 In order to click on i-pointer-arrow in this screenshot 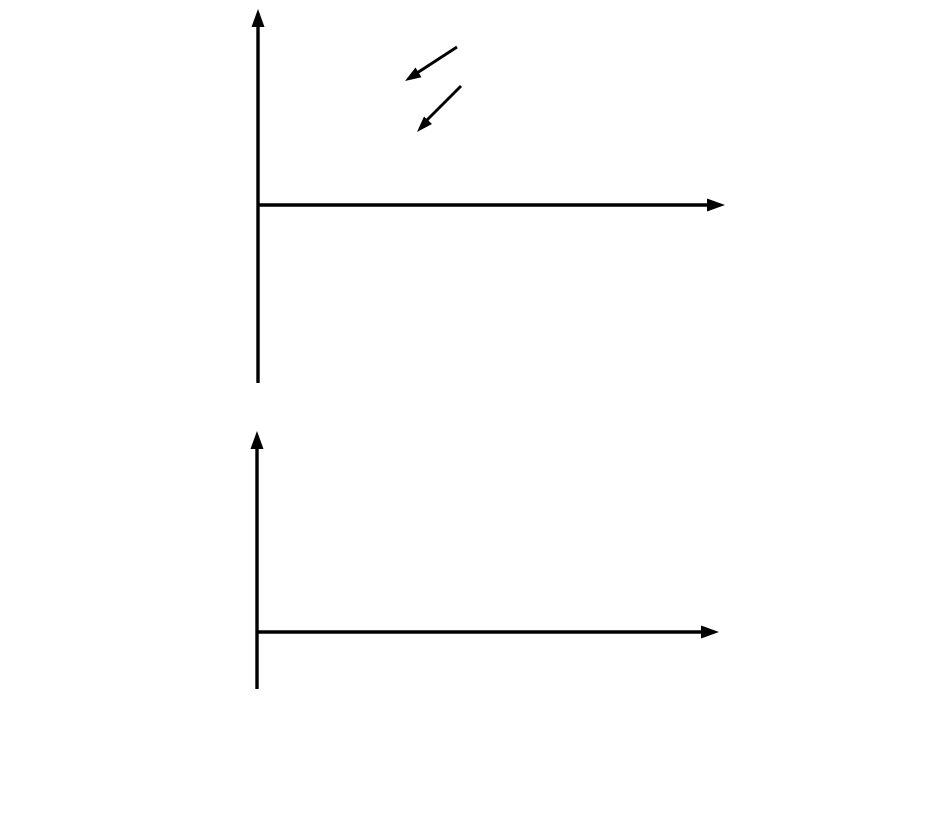, I will do `click(444, 103)`.